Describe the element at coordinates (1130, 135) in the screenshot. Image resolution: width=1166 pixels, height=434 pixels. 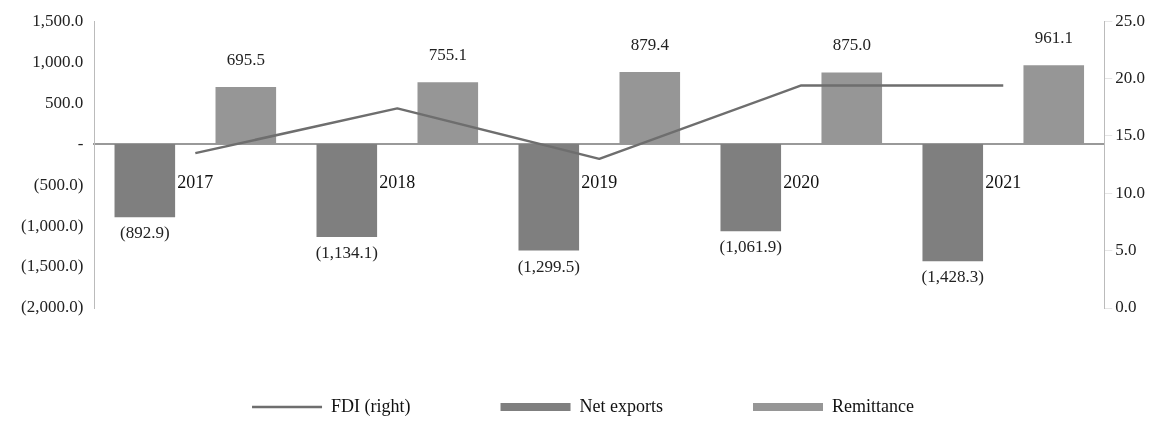
I see `y2-tick-label: 15.0` at that location.